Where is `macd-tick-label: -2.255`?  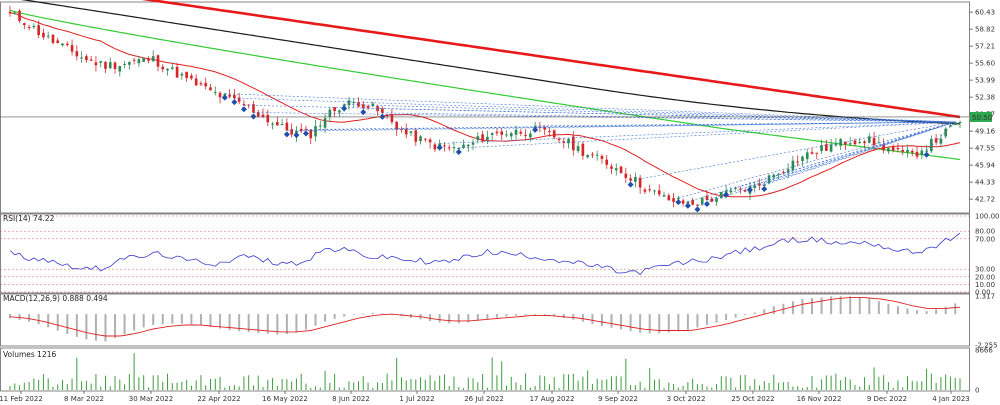
macd-tick-label: -2.255 is located at coordinates (986, 346).